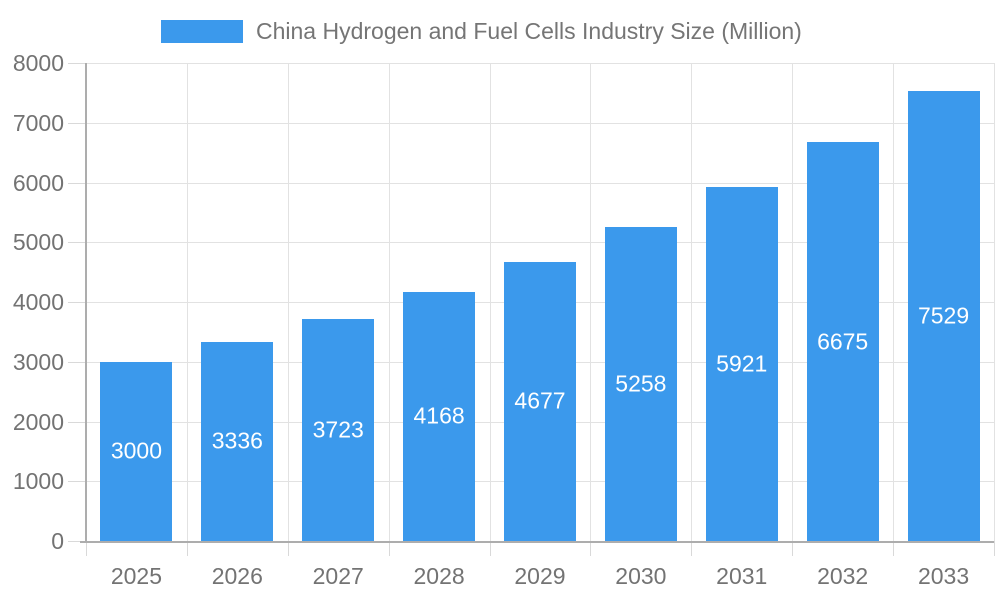 The image size is (1000, 600). What do you see at coordinates (38, 302) in the screenshot?
I see `y-tick-label: 4000` at bounding box center [38, 302].